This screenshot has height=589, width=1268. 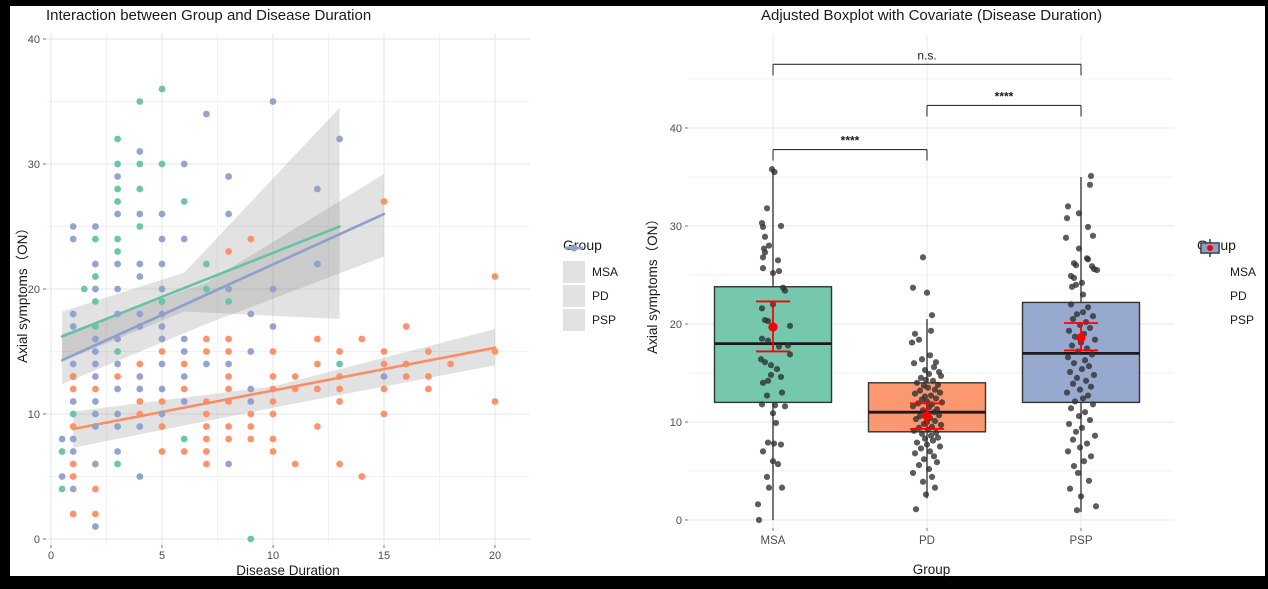 What do you see at coordinates (1226, 285) in the screenshot?
I see `right-legend-entries: MSA PD PSP` at bounding box center [1226, 285].